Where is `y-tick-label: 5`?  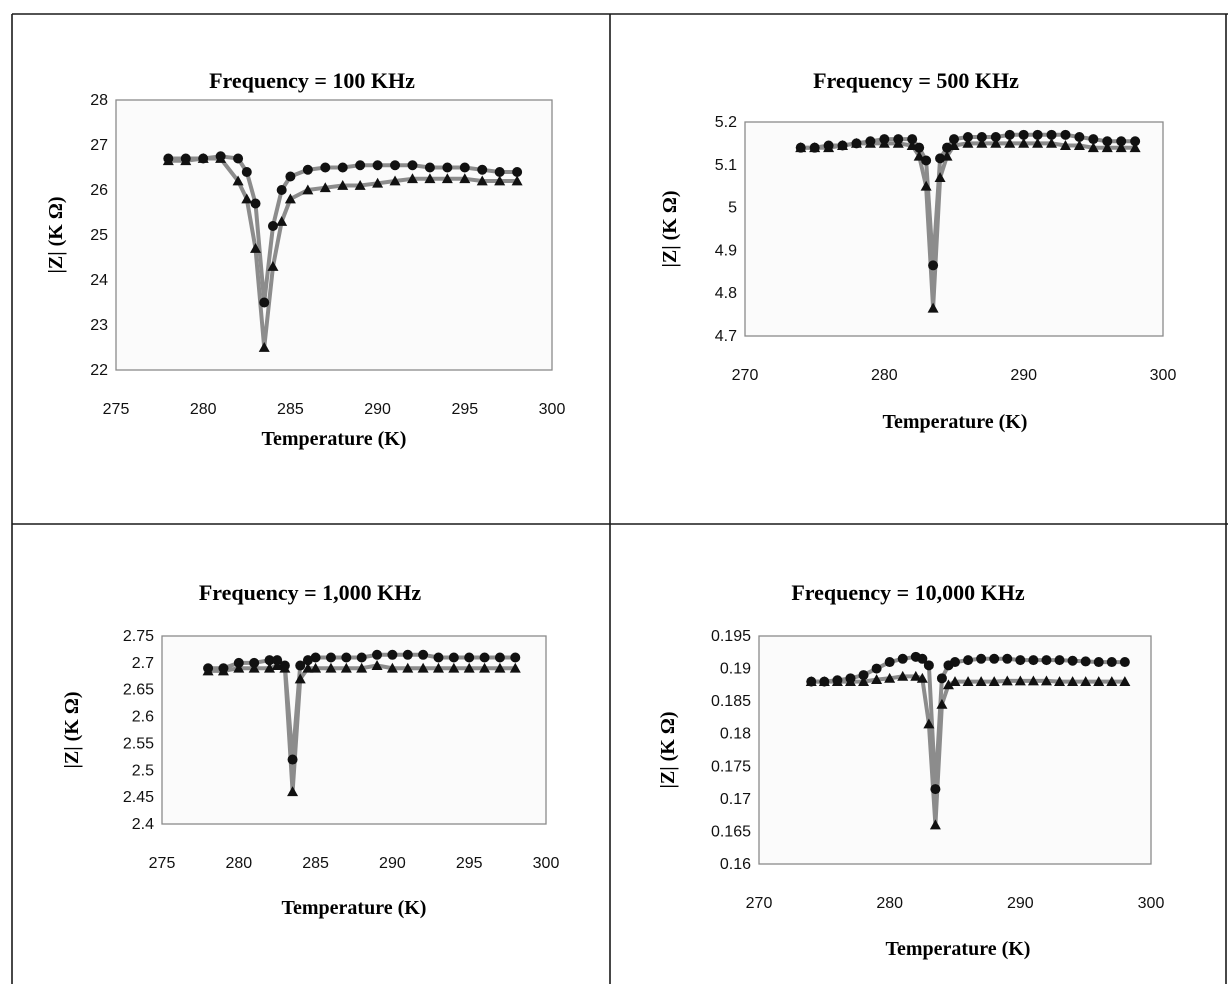
y-tick-label: 5 is located at coordinates (732, 208).